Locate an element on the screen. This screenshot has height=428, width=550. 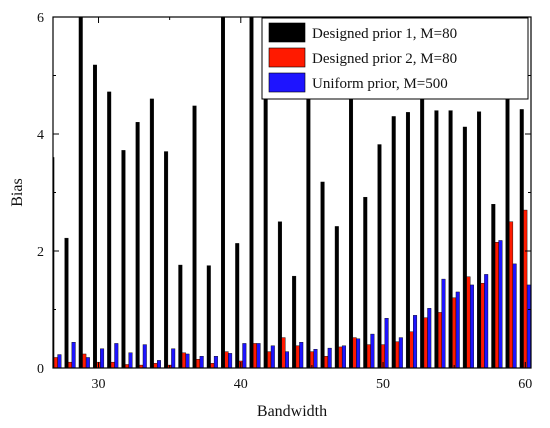
bar-2-x38 is located at coordinates (212, 365).